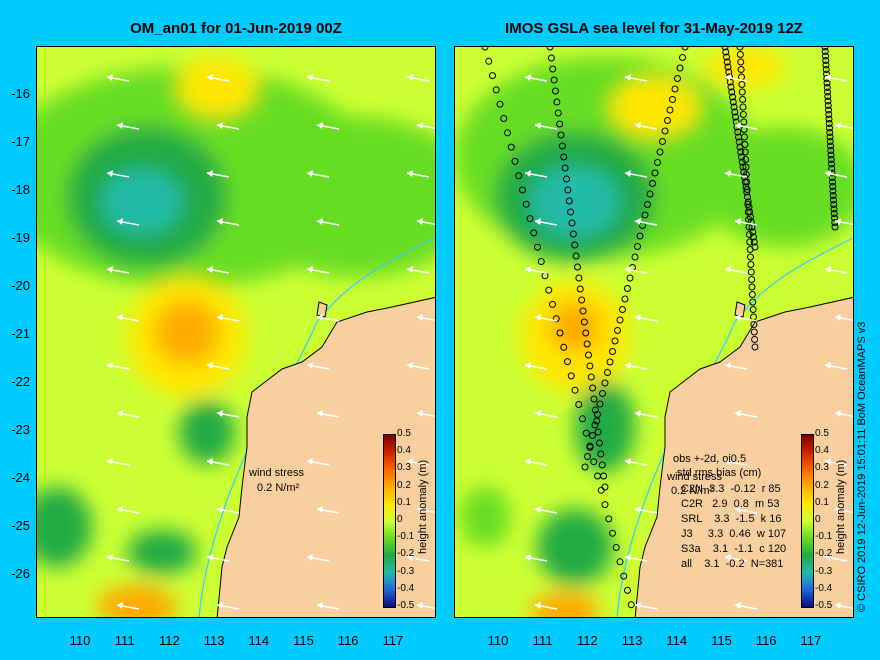 This screenshot has width=880, height=660. What do you see at coordinates (824, 554) in the screenshot?
I see `colorbar-tick-label: -0.2` at bounding box center [824, 554].